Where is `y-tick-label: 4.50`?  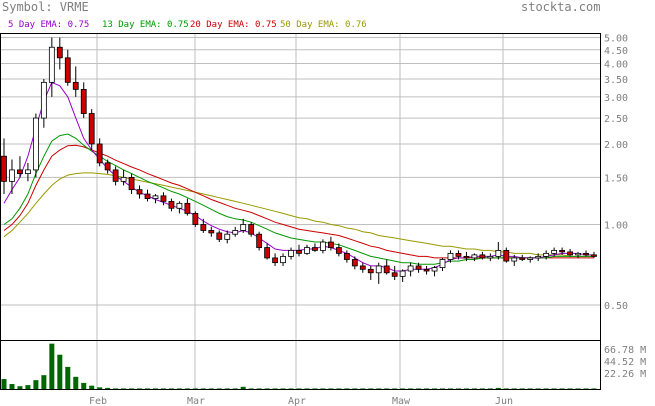
y-tick-label: 4.50 is located at coordinates (616, 51).